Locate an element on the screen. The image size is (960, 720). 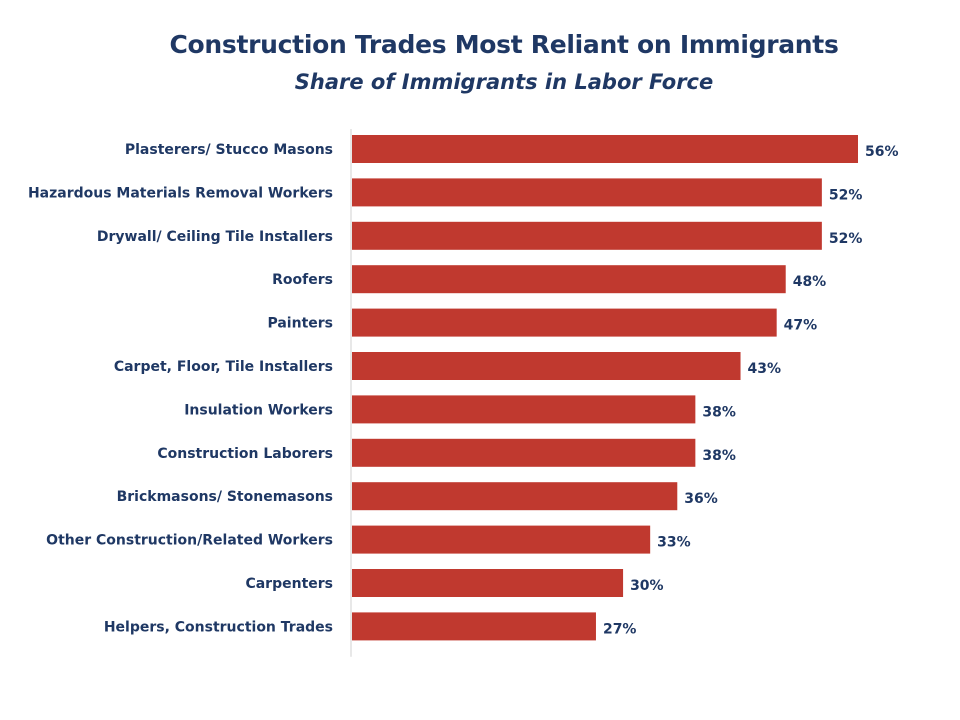
category-label: Painters is located at coordinates (300, 324).